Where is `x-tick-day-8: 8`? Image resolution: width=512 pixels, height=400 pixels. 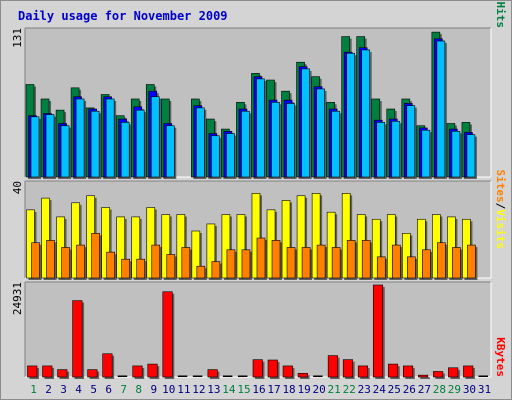
x-tick-day-8: 8 is located at coordinates (138, 389).